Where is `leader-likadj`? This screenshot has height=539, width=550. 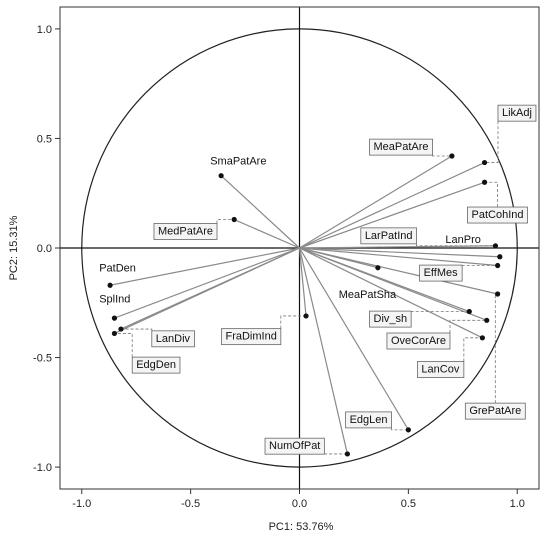 leader-likadj is located at coordinates (491, 142).